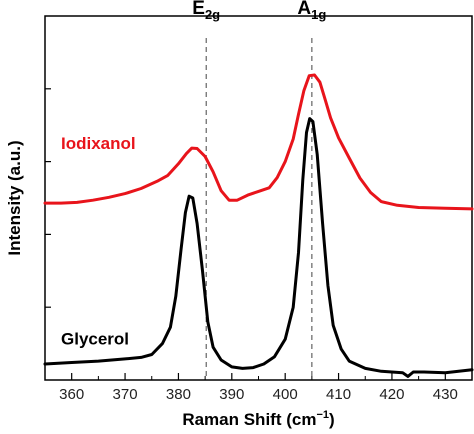 This screenshot has width=474, height=434. Describe the element at coordinates (318, 14) in the screenshot. I see `peak-label-subscript: 1g` at that location.